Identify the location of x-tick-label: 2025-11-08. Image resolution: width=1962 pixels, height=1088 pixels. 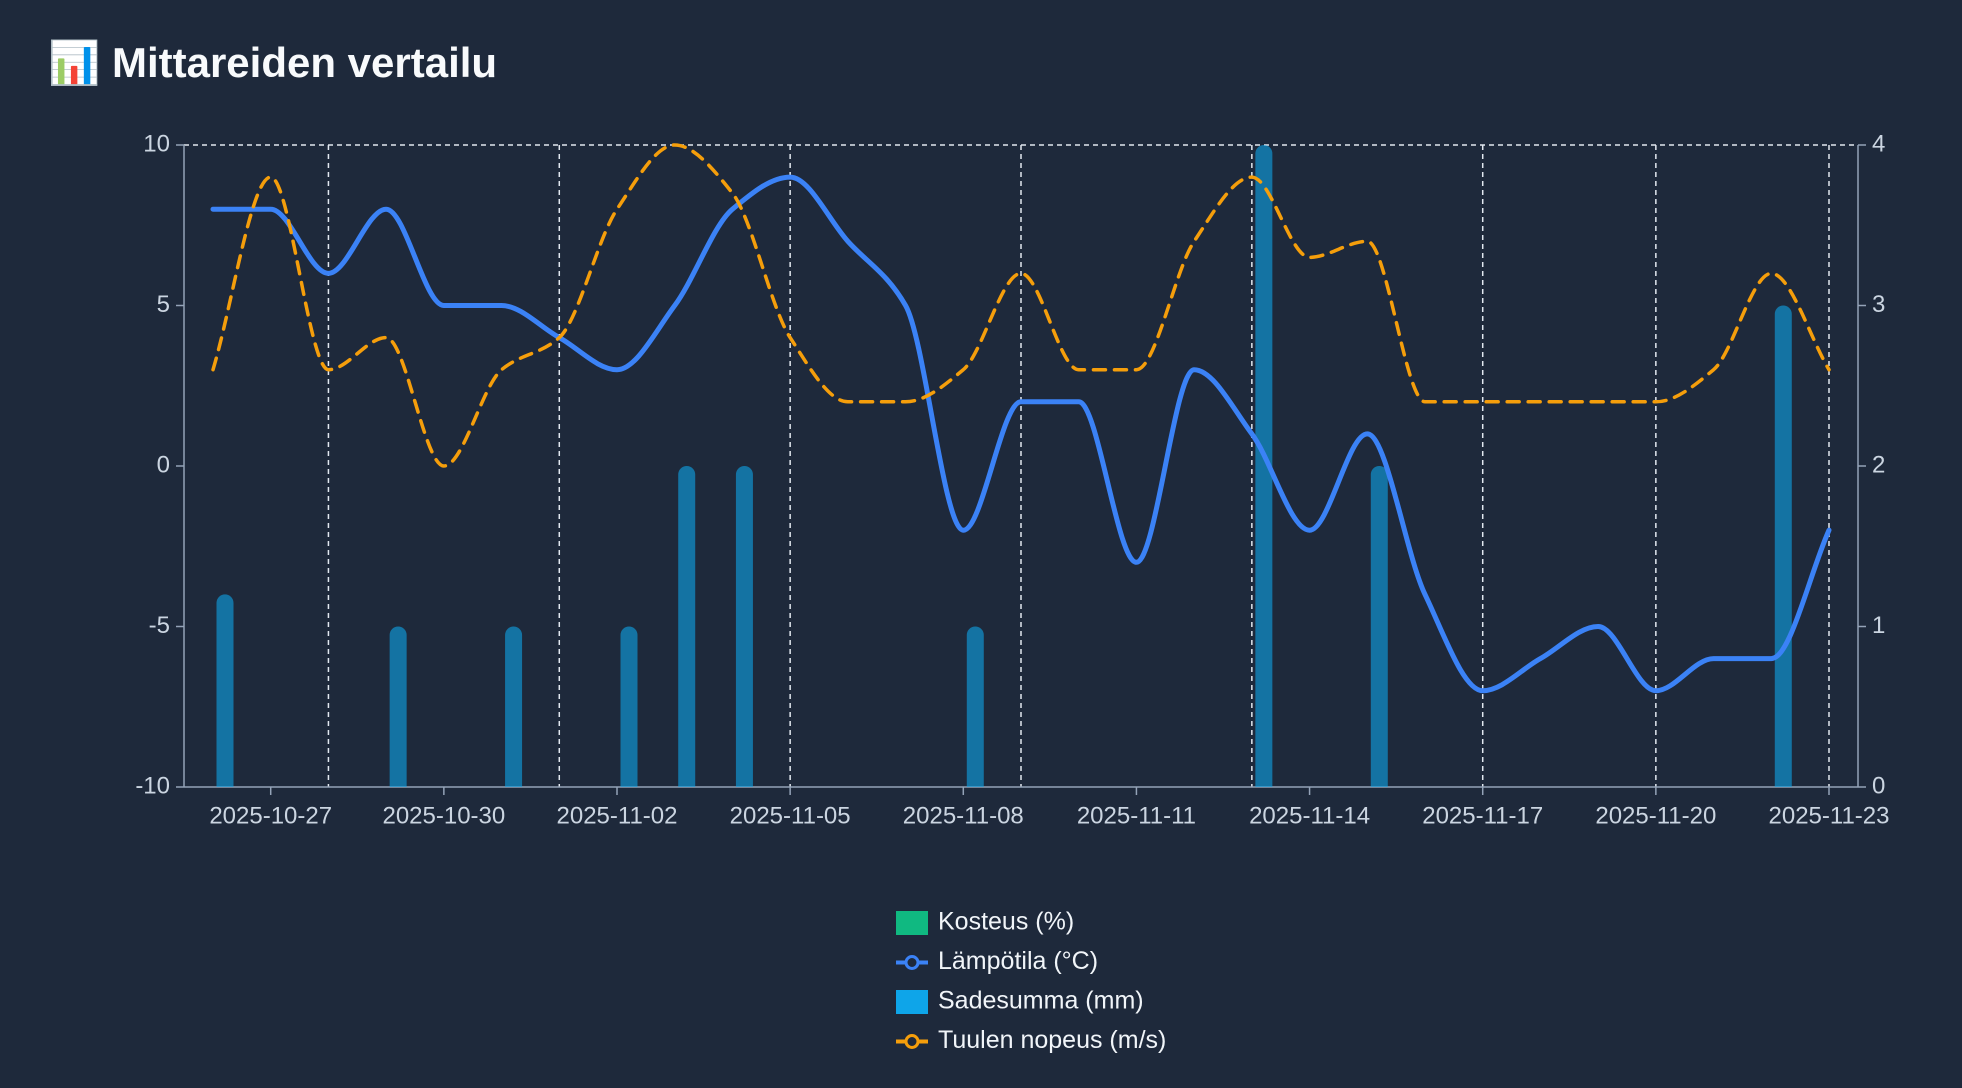
(963, 815).